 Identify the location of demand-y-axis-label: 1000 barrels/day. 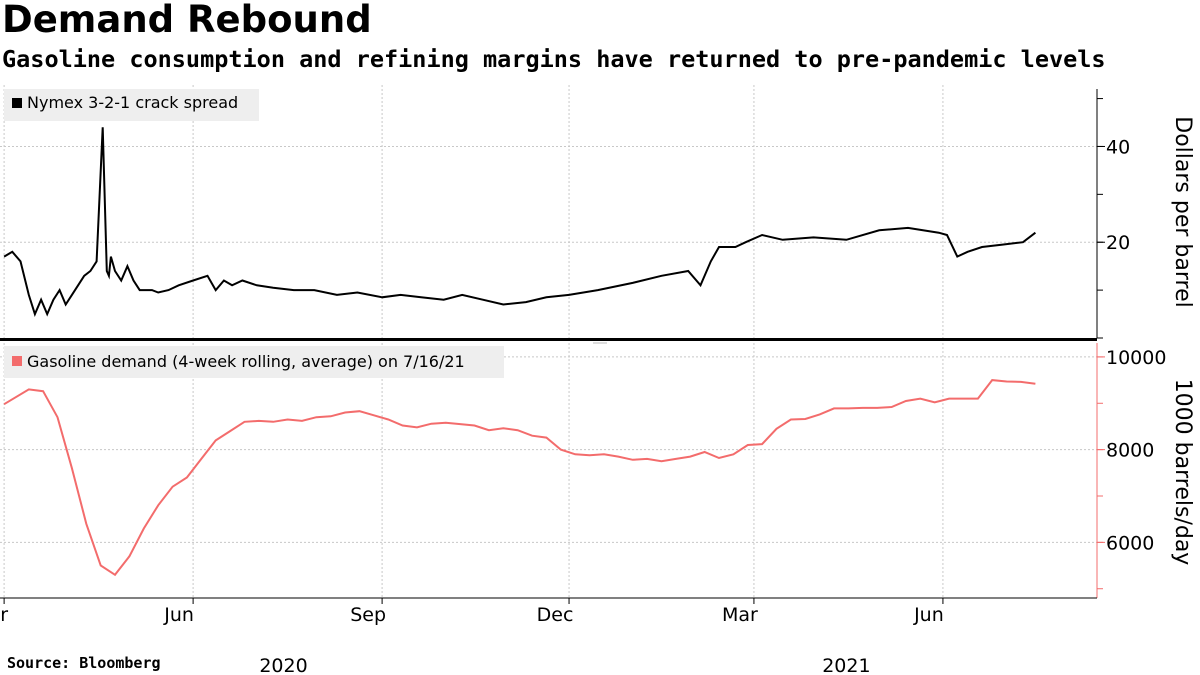
(1182, 472).